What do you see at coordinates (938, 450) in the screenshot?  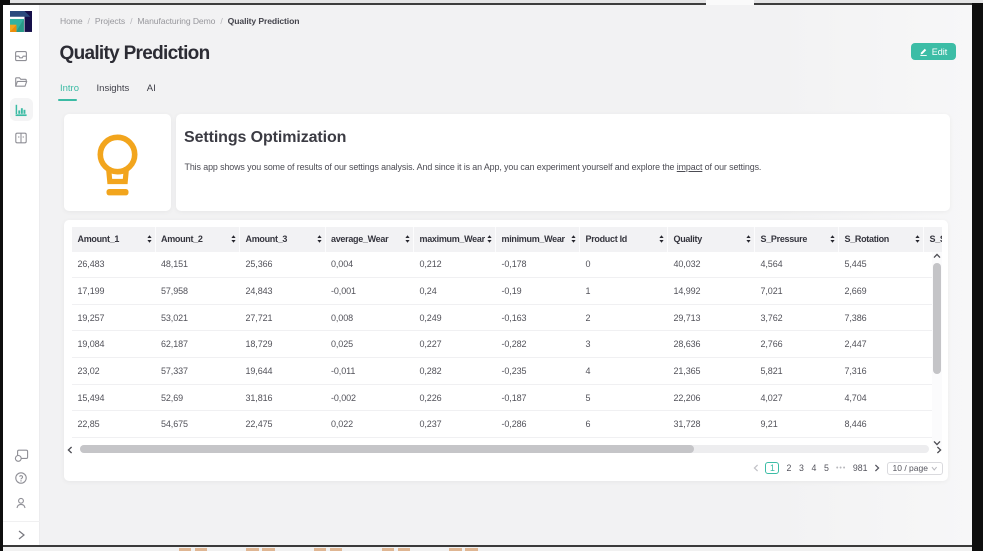 I see `scroll-right-arrow` at bounding box center [938, 450].